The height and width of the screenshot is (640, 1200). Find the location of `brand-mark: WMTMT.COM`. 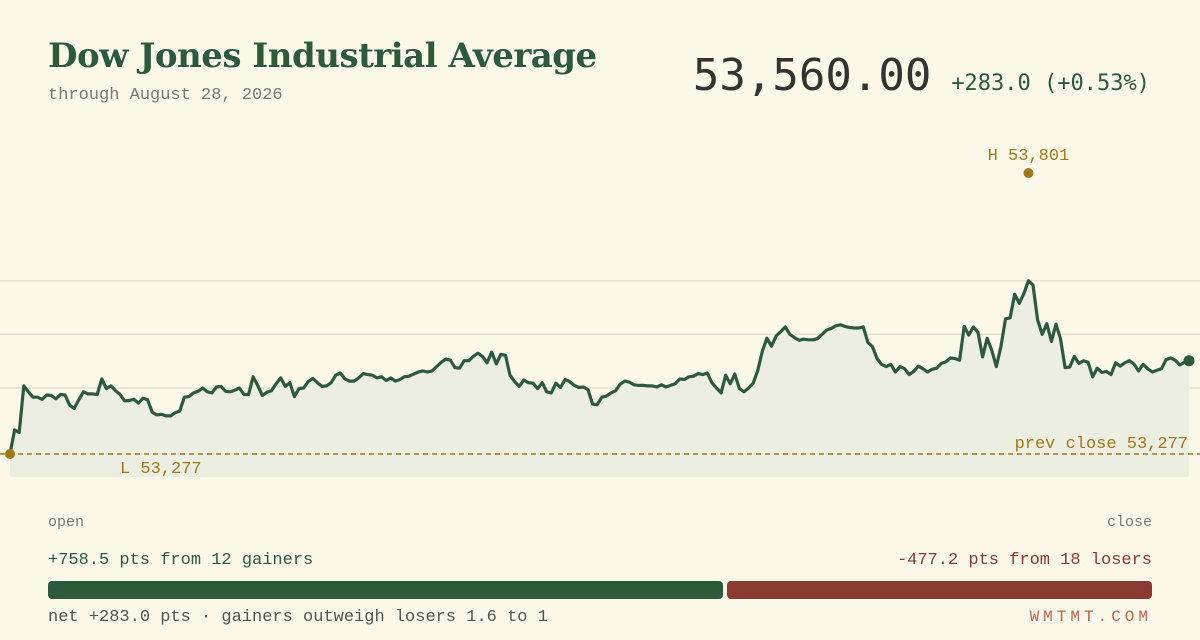

brand-mark: WMTMT.COM is located at coordinates (1090, 617).